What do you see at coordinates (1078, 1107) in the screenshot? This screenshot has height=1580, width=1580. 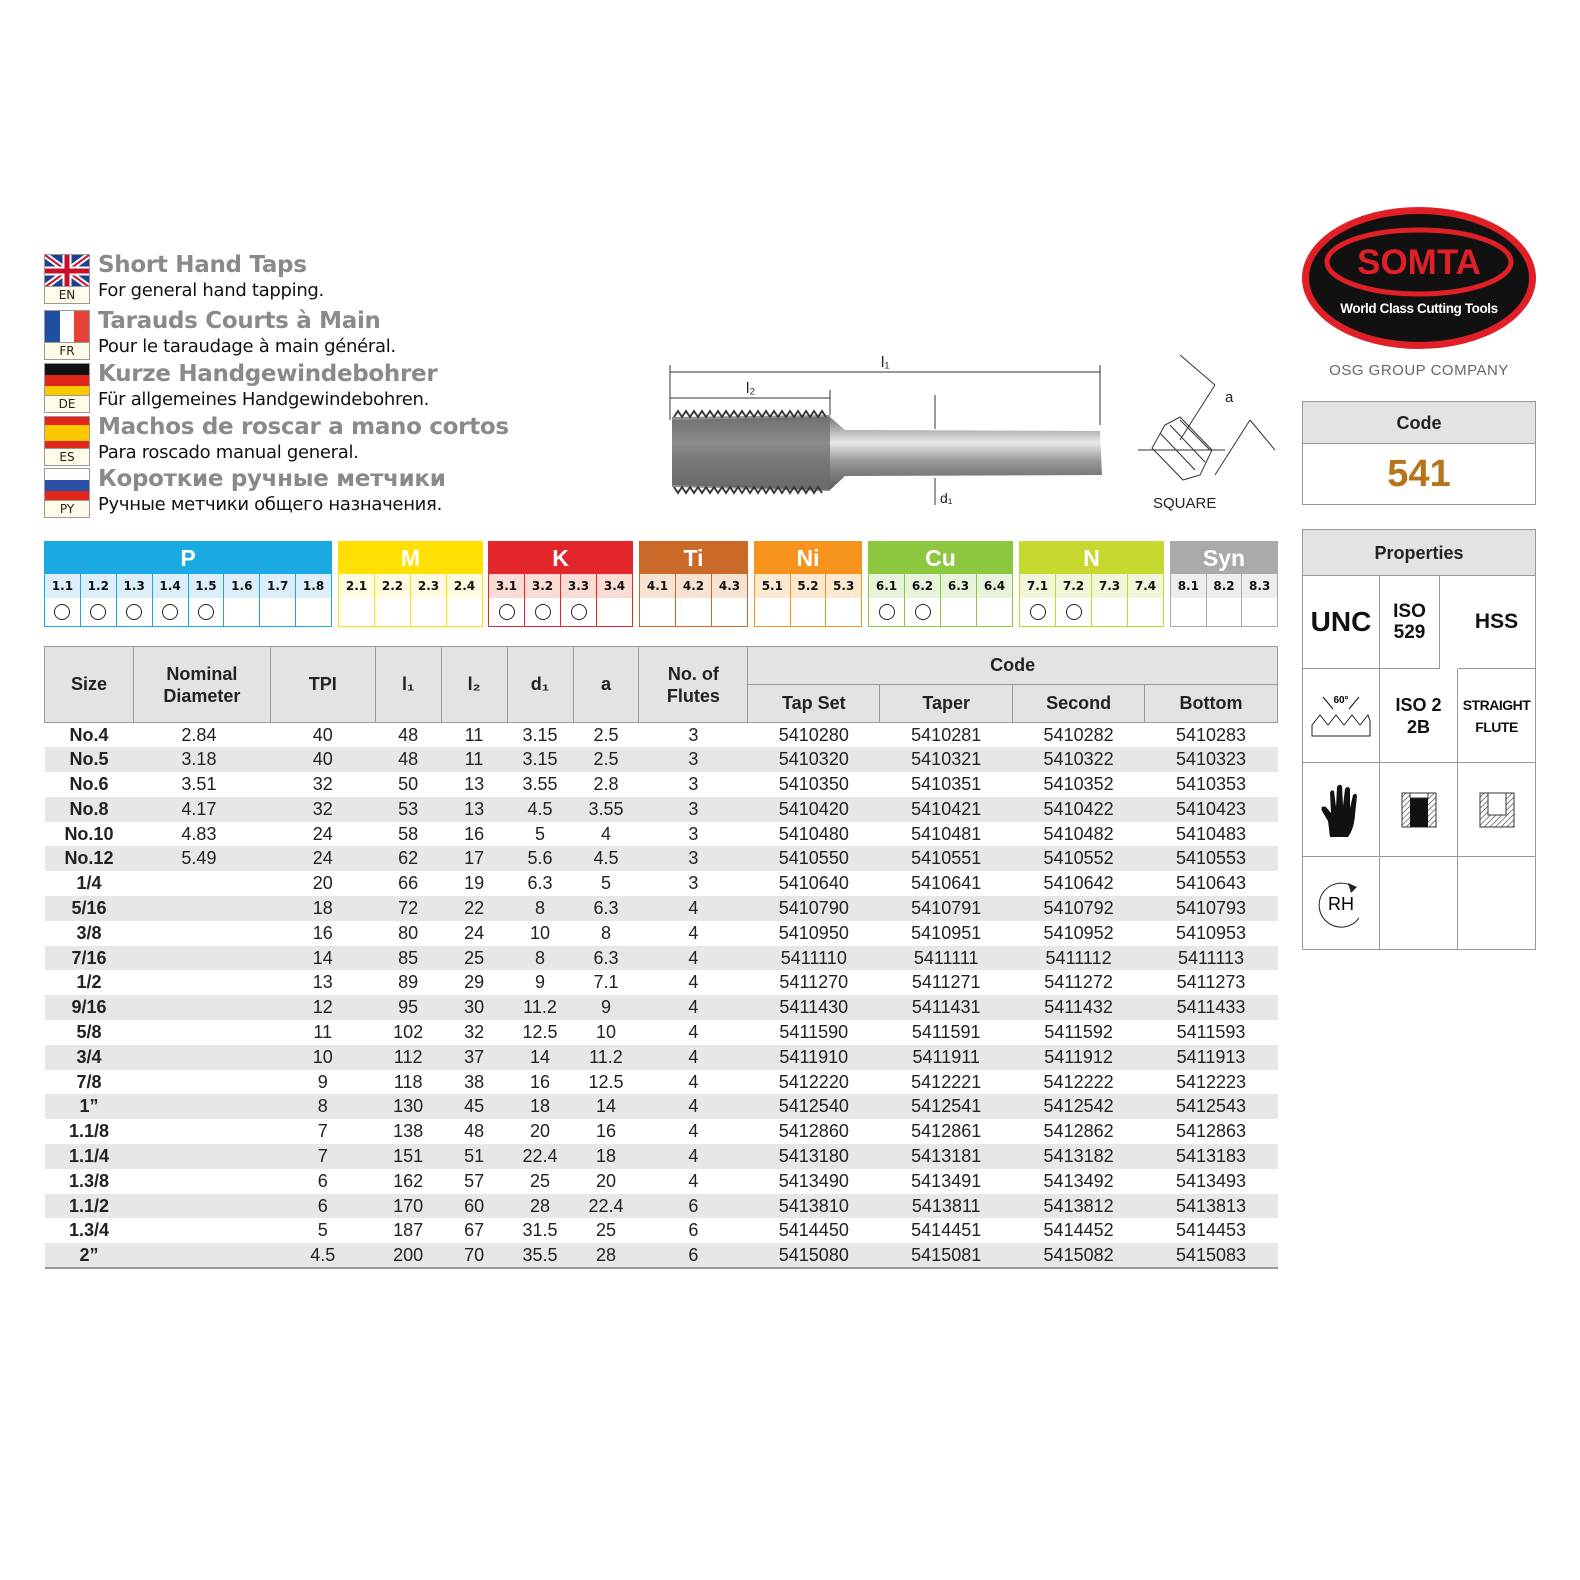 I see `table-cell: 5412542` at bounding box center [1078, 1107].